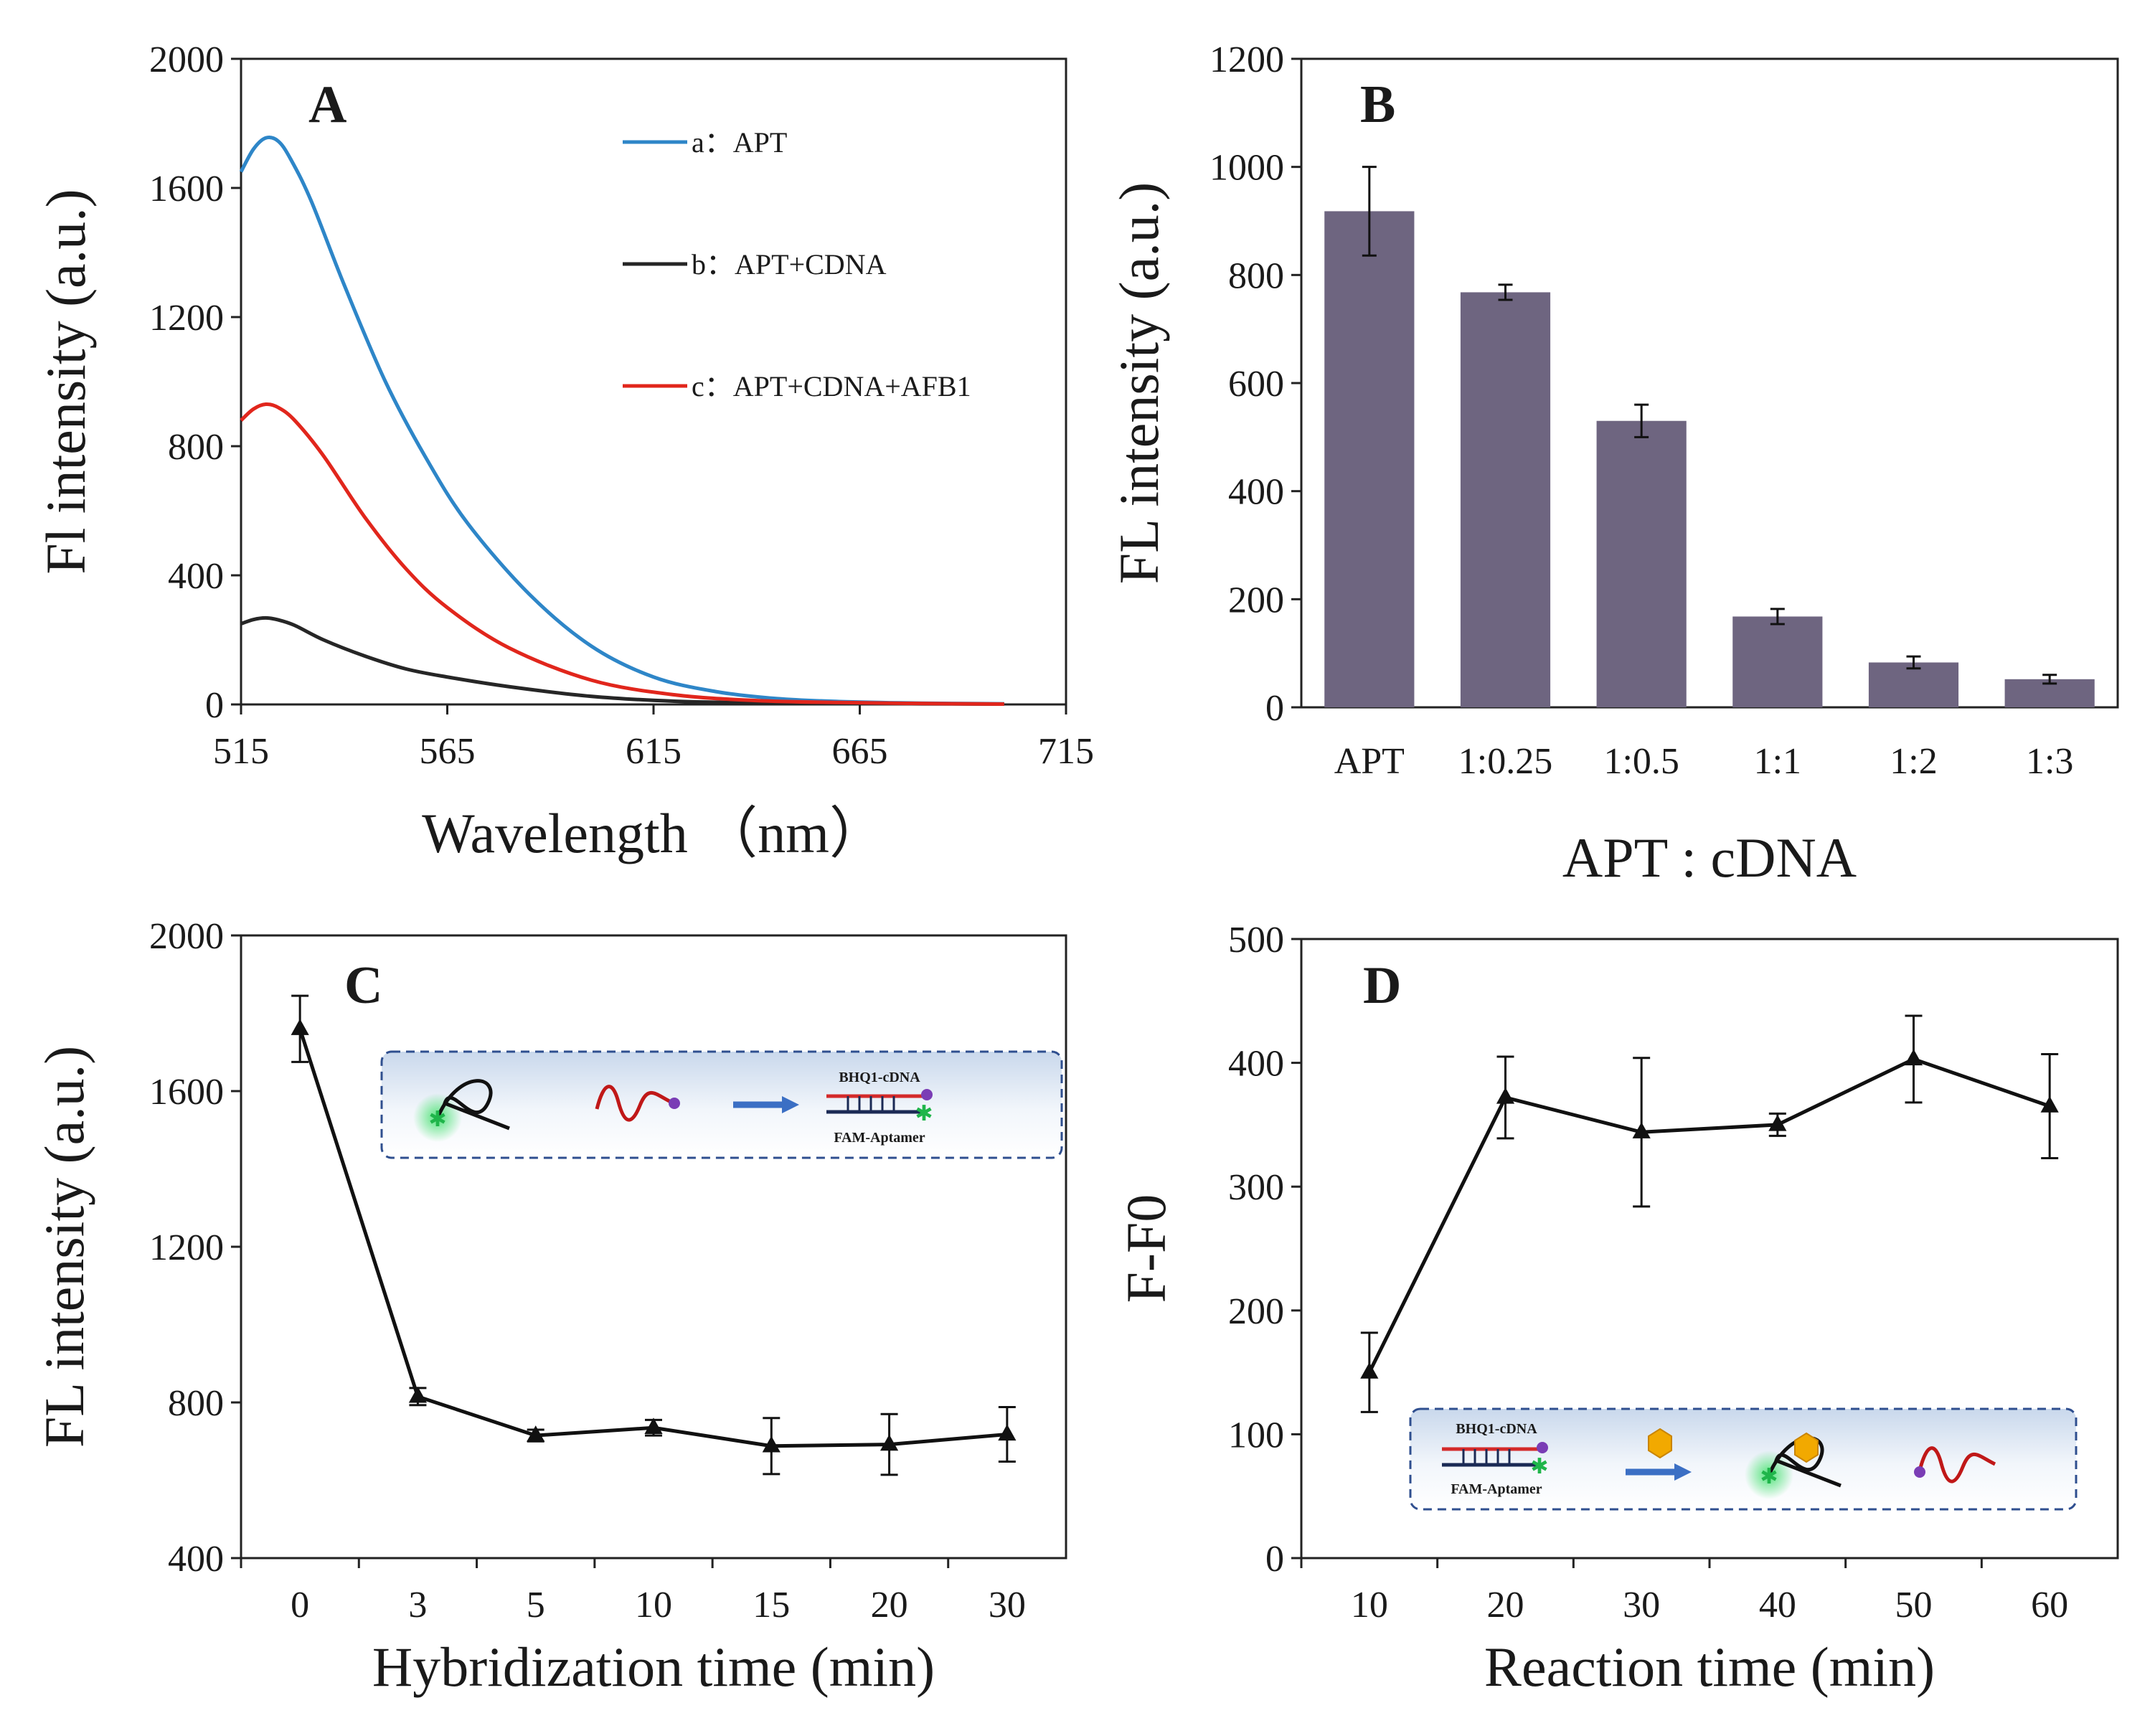  Describe the element at coordinates (536, 1605) in the screenshot. I see `x-category-label: 5` at that location.